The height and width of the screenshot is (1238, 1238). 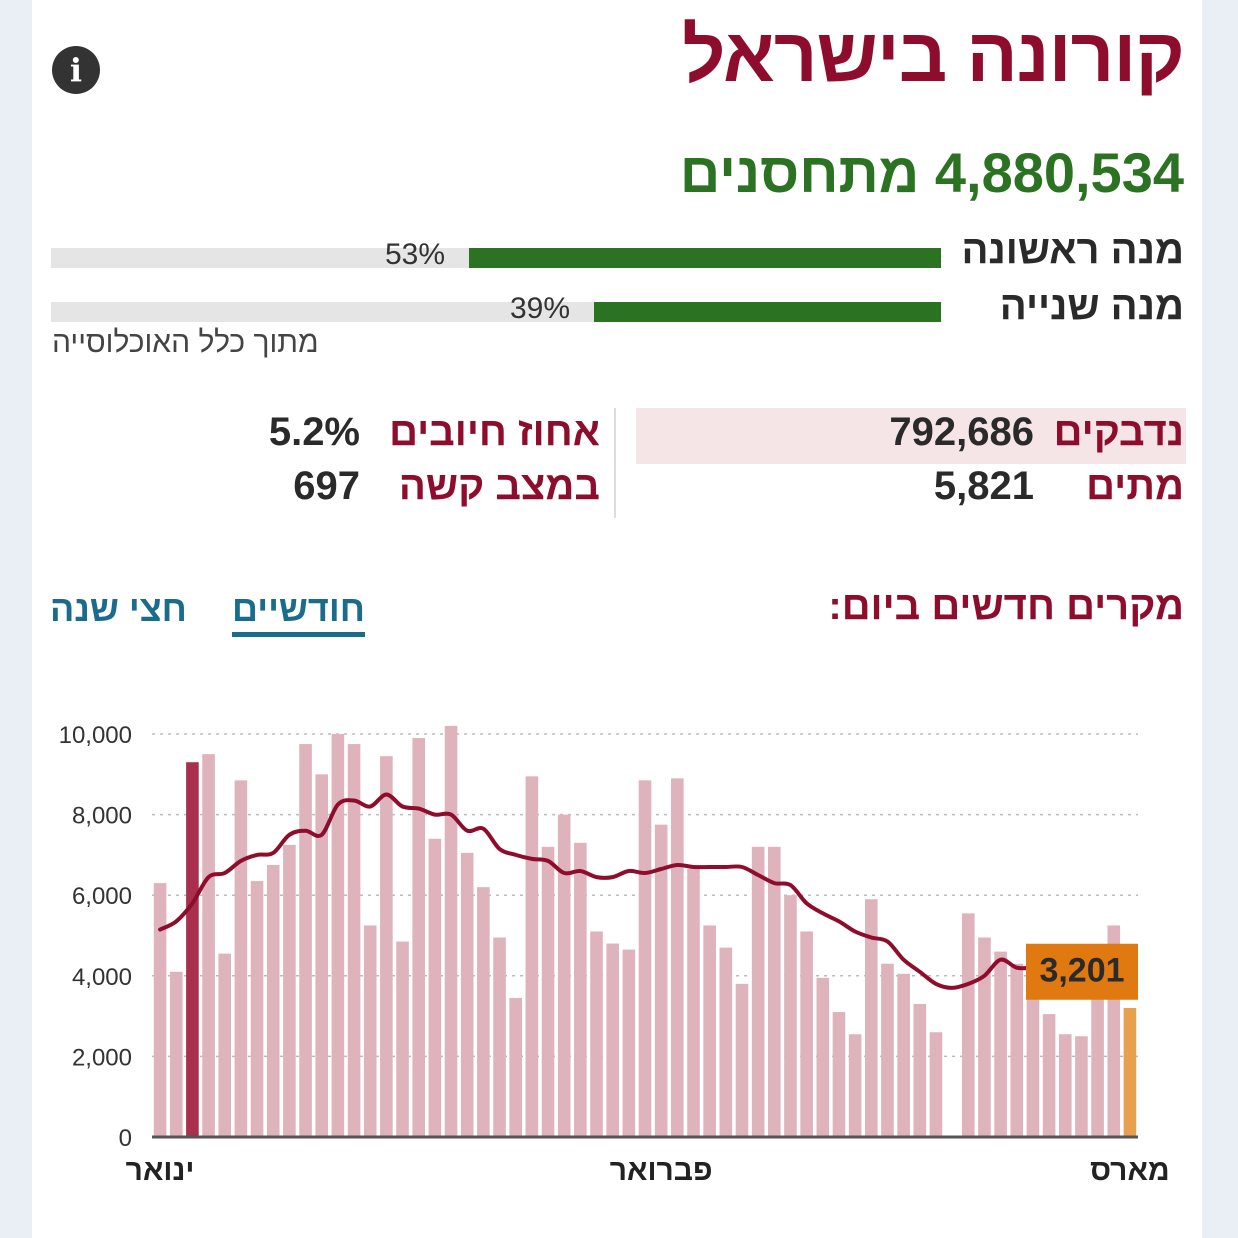 I want to click on latest-value-label: 3,201, so click(x=1081, y=971).